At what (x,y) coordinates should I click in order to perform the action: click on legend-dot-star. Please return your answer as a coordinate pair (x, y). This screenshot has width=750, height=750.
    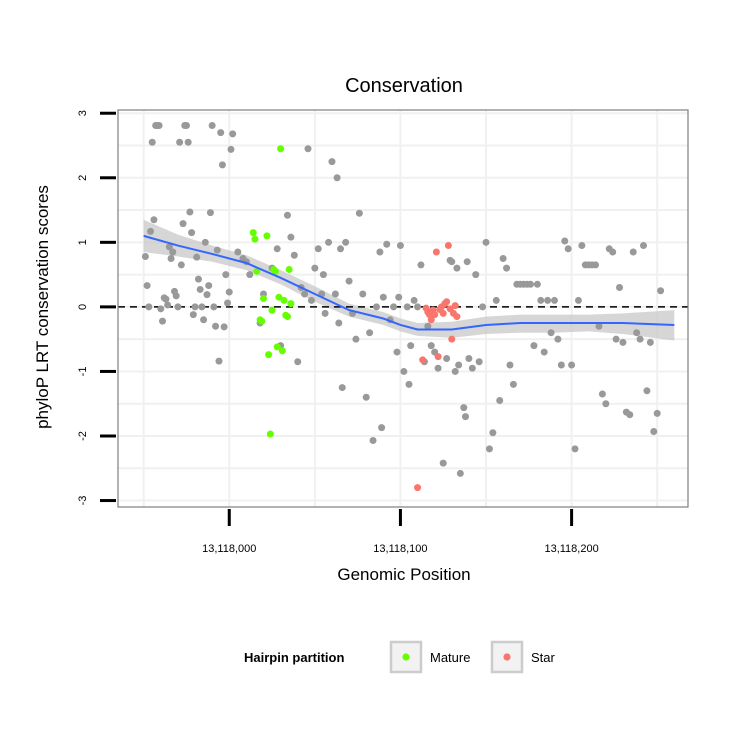
    Looking at the image, I should click on (507, 657).